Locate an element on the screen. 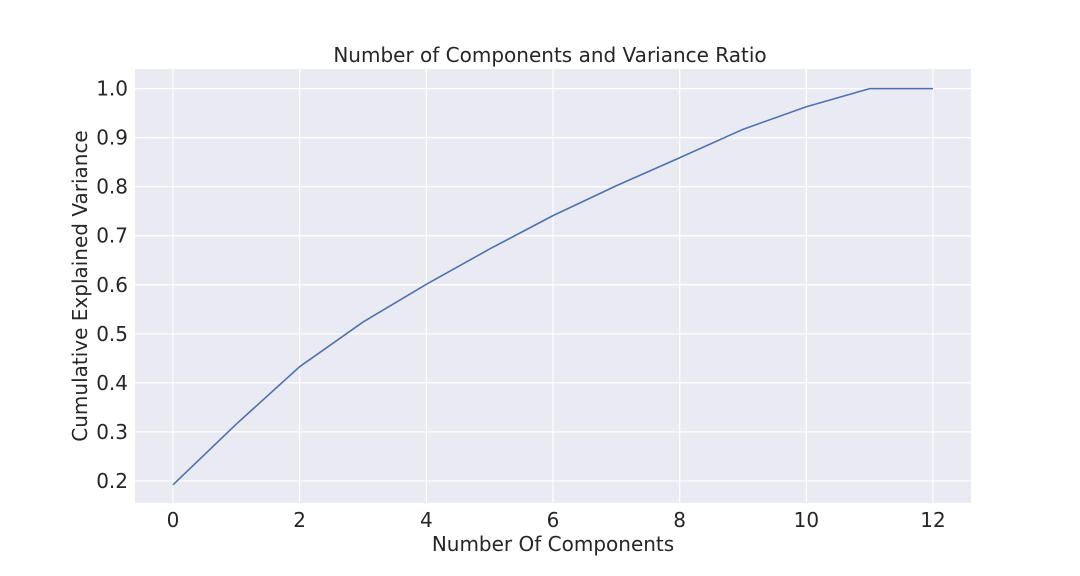  x-tick-label: 8 is located at coordinates (679, 520).